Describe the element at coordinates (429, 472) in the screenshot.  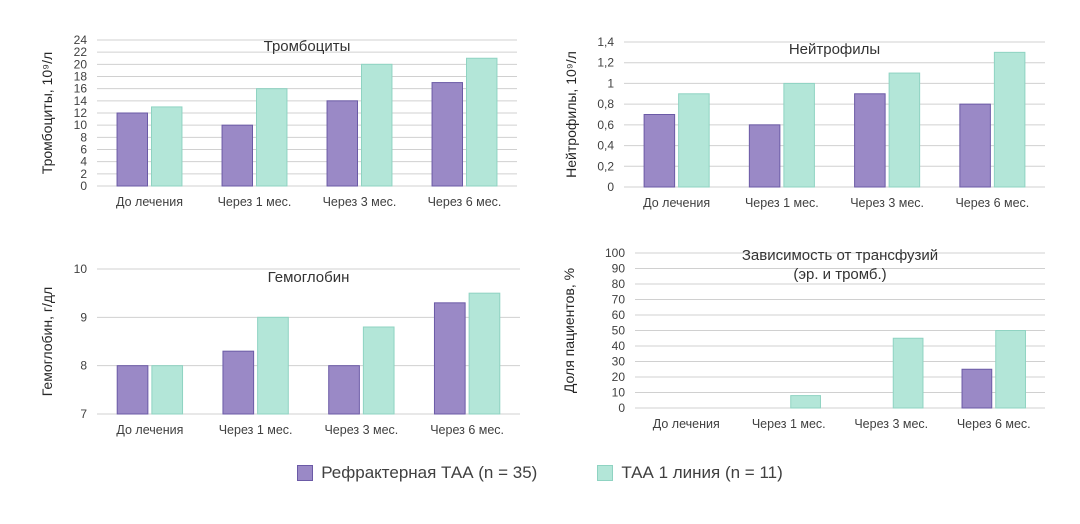
I see `legend-label-refractory: Рефрактерная ТАА (n = 35)` at that location.